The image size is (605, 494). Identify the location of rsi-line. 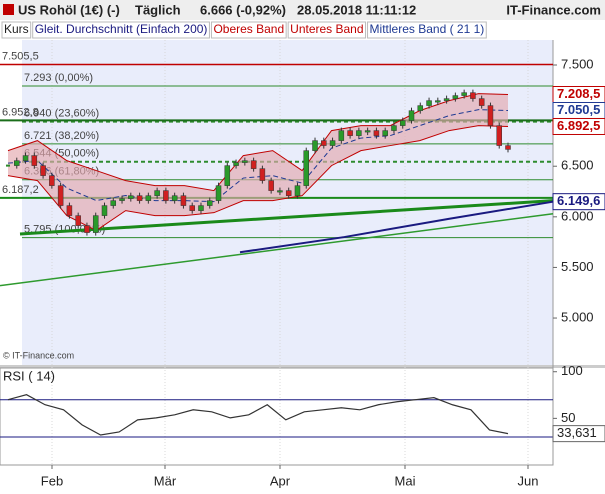
(258, 415).